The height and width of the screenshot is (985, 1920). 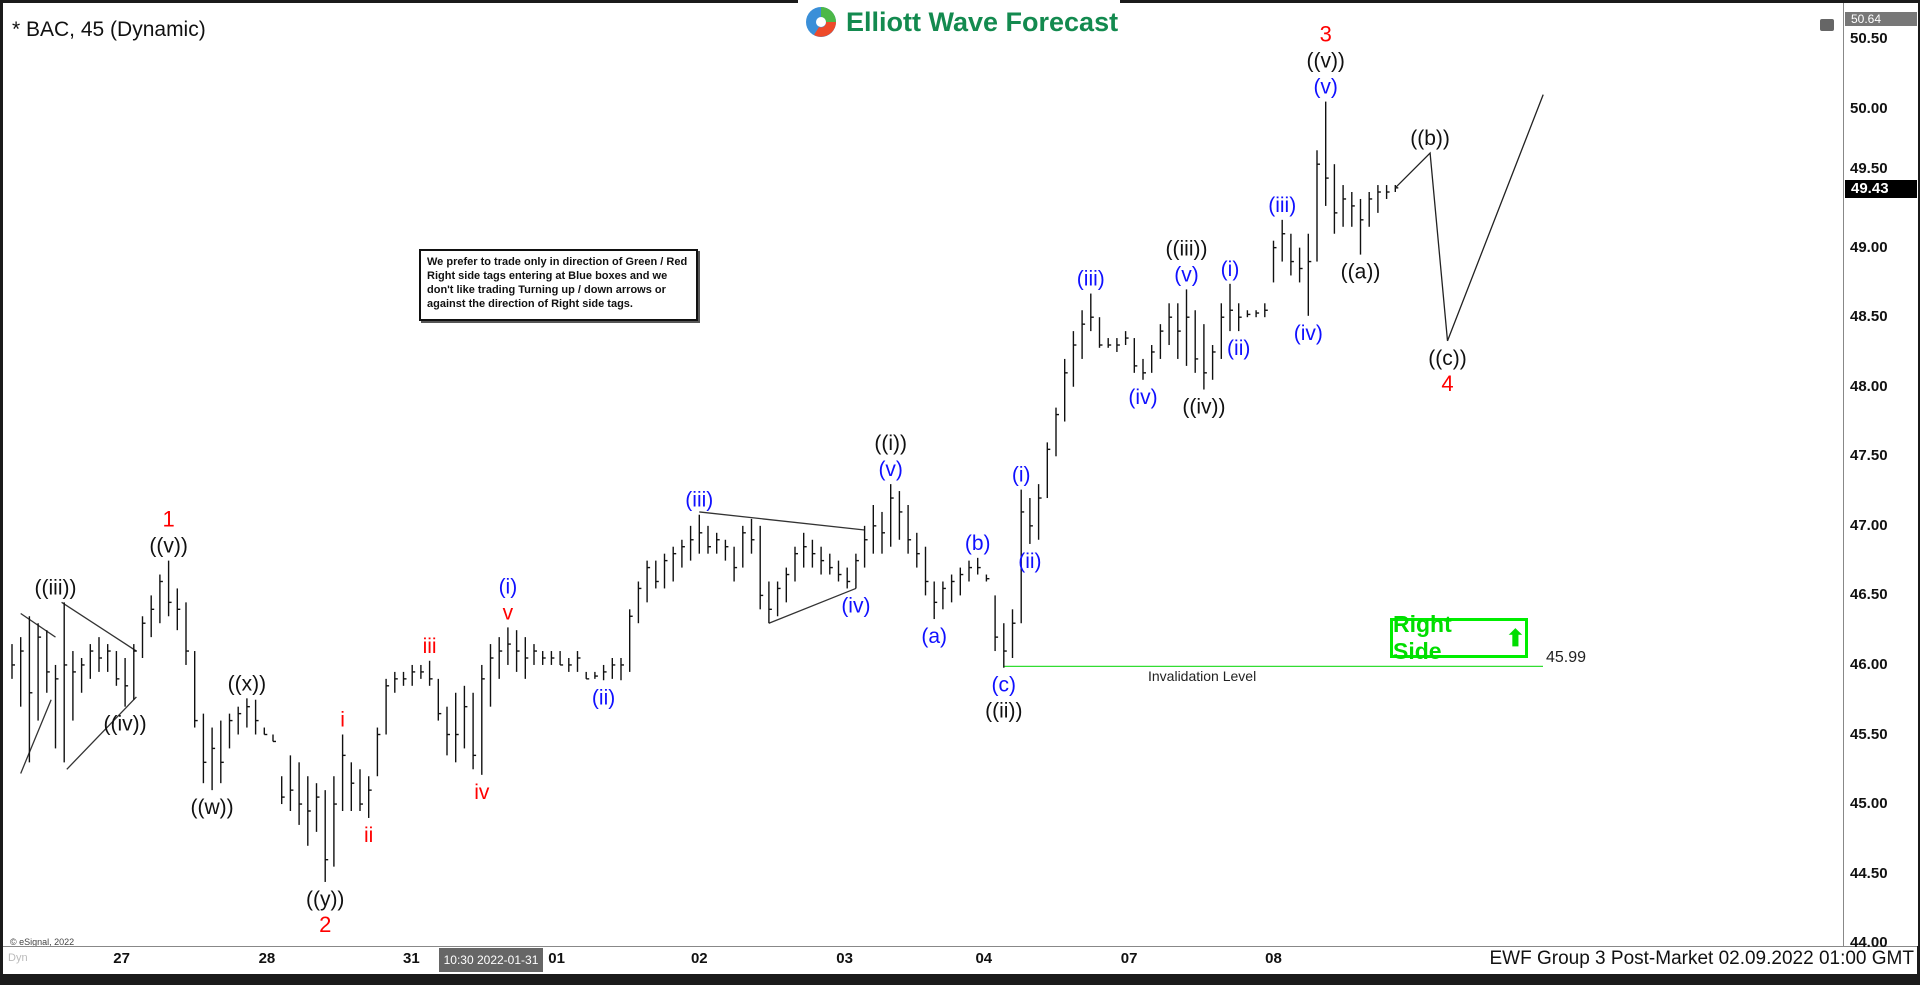 I want to click on wave-label: ((i)), so click(x=890, y=443).